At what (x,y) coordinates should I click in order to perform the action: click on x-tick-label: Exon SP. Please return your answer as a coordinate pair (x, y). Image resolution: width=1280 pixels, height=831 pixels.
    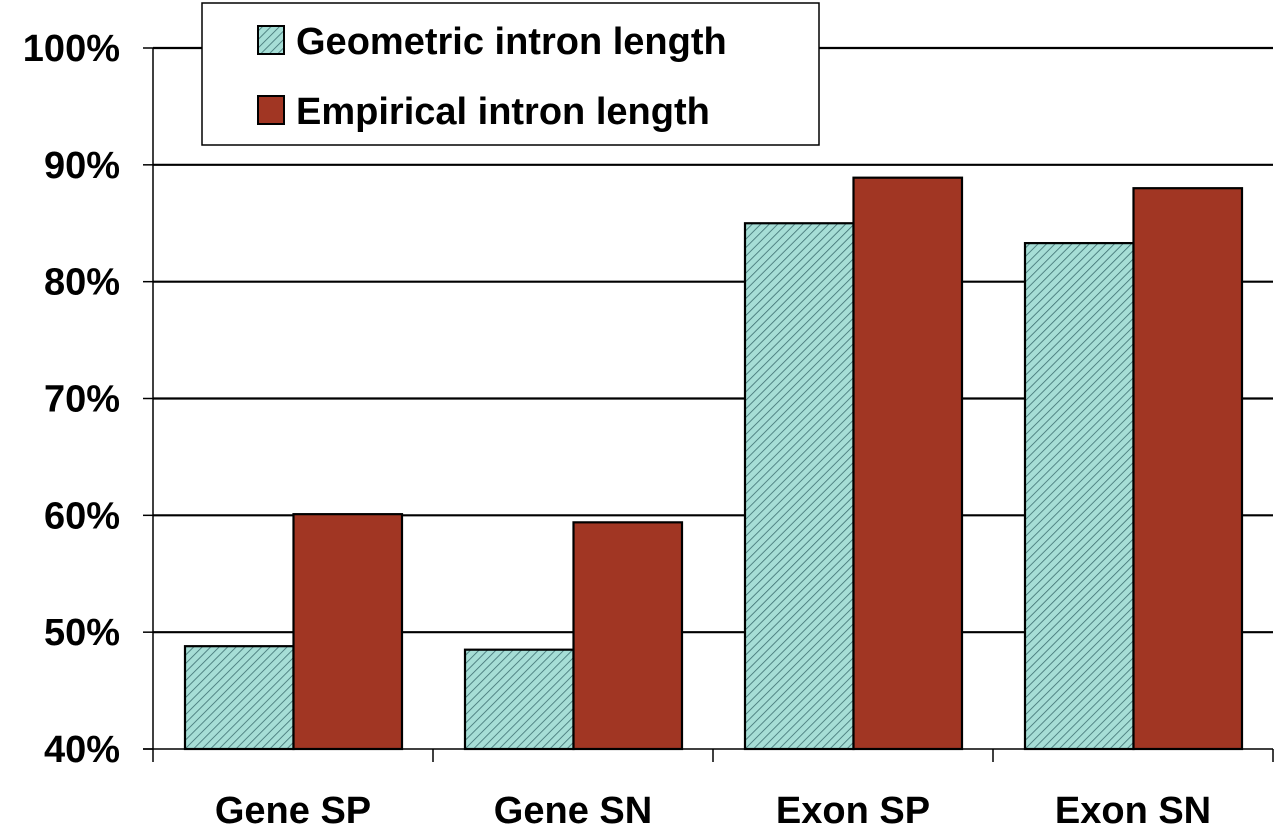
    Looking at the image, I should click on (853, 810).